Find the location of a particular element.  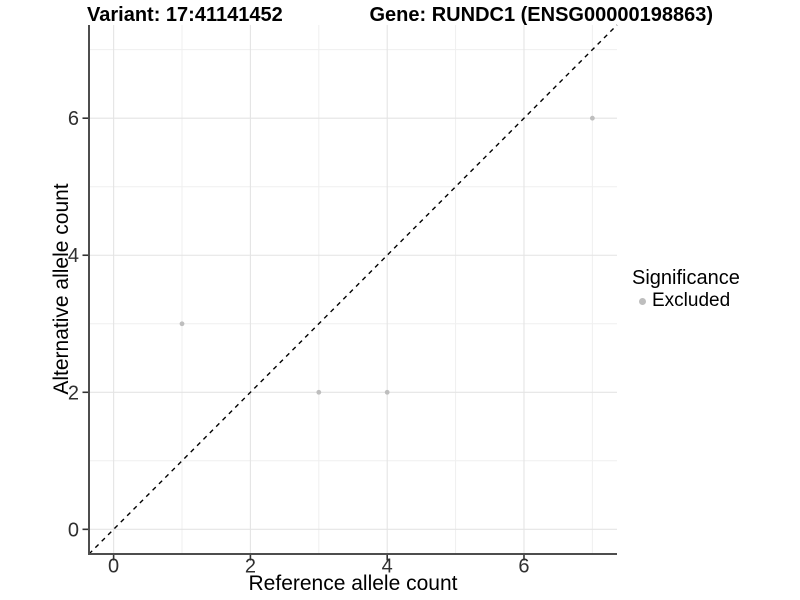

x-tick-label: 0 is located at coordinates (113, 567).